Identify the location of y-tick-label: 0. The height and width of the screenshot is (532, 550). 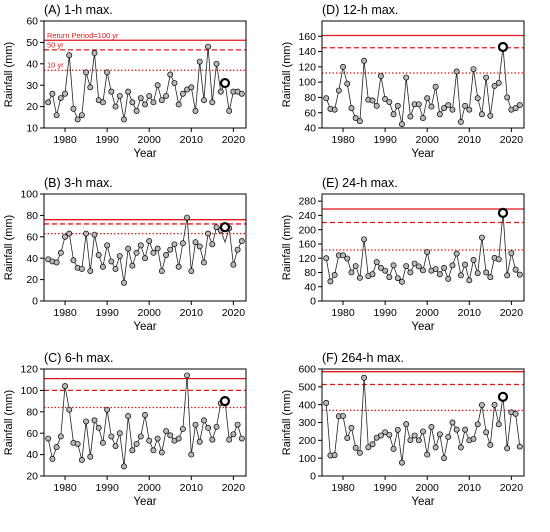
(313, 477).